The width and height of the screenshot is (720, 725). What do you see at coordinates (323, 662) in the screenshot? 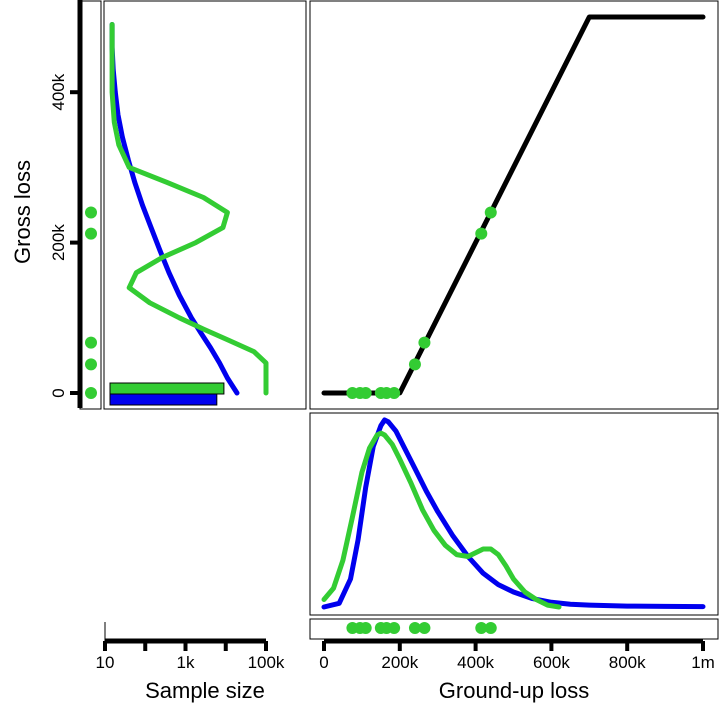
I see `x-tick-label: 0` at bounding box center [323, 662].